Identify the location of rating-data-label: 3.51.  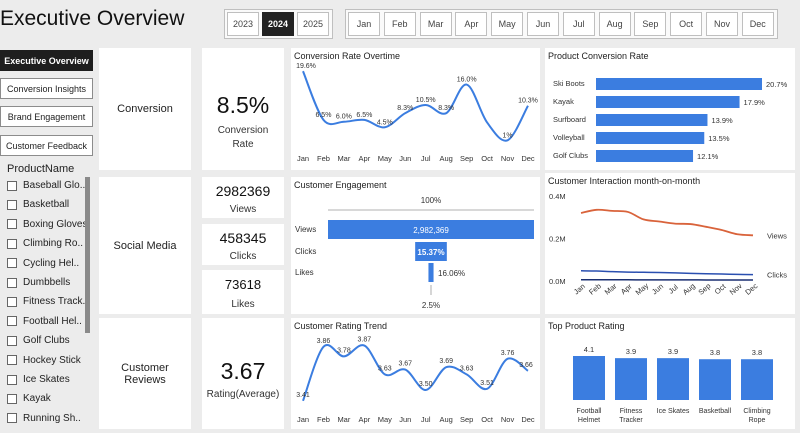
(487, 383).